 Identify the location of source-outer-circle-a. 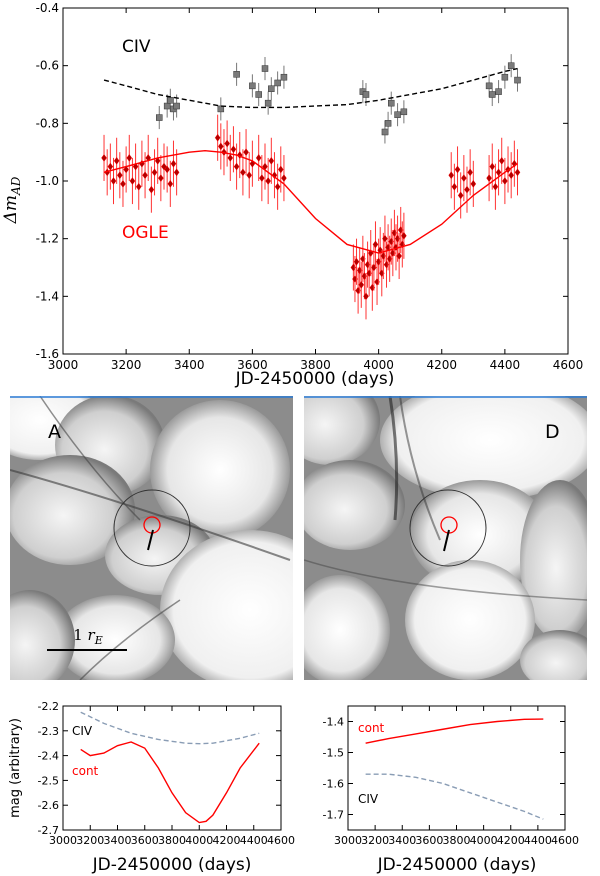
(152, 528).